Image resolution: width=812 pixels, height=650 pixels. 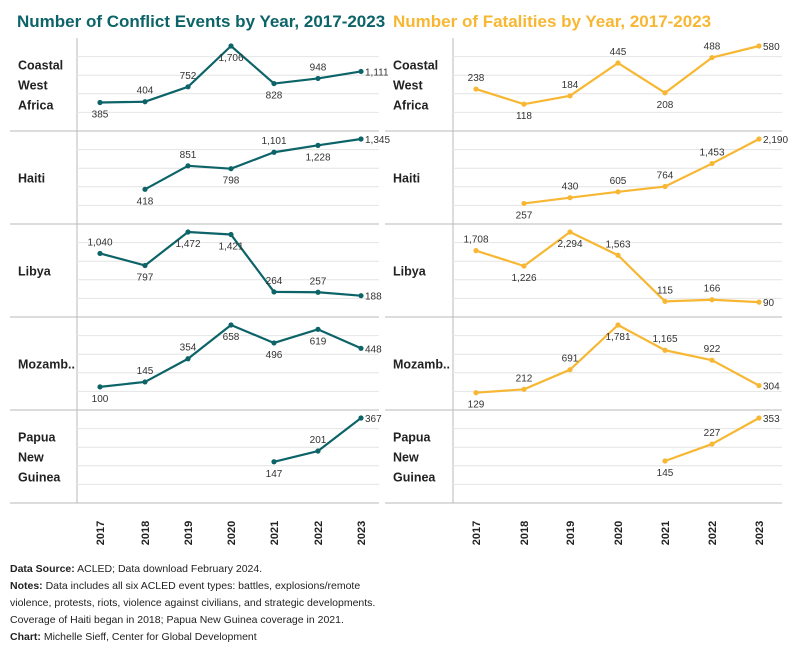 I want to click on fatalities-data-label: 430, so click(x=570, y=187).